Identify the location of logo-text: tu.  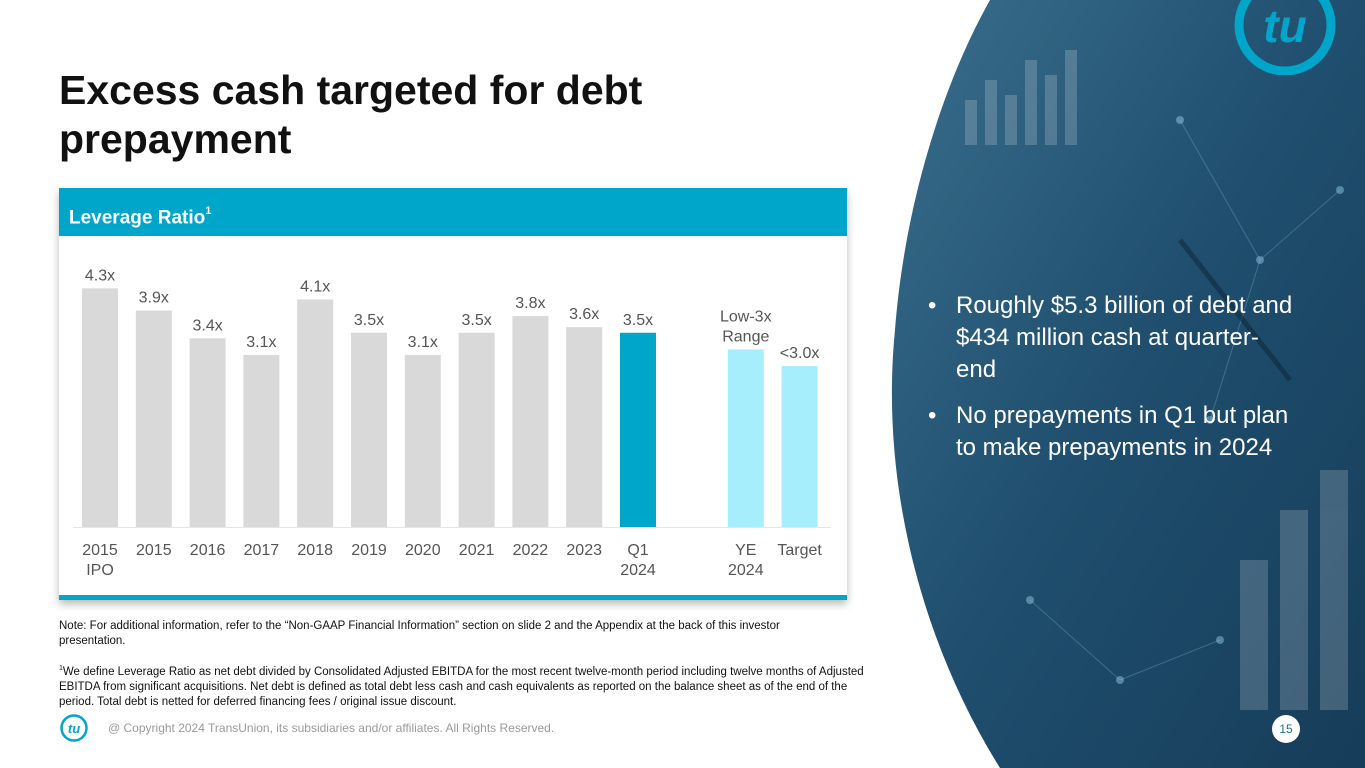
(1284, 26).